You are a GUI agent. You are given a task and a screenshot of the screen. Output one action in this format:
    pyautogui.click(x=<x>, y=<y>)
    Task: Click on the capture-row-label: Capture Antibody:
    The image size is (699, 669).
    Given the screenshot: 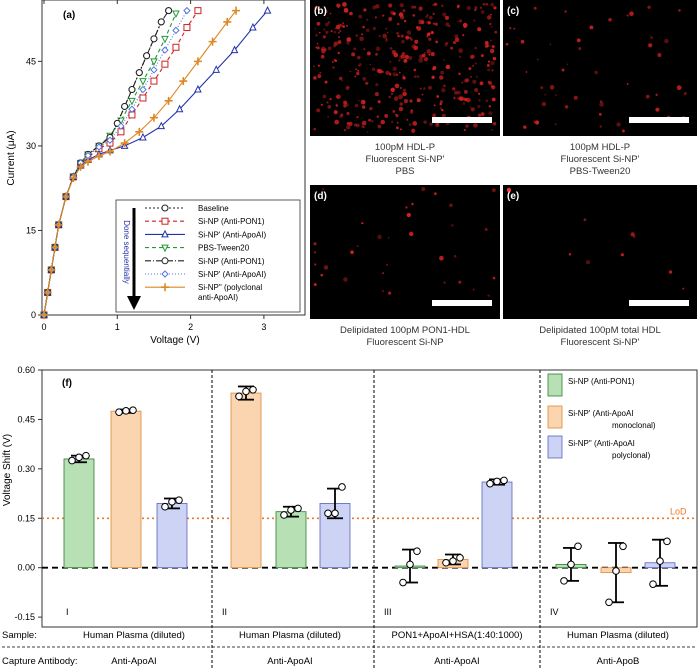 What is the action you would take?
    pyautogui.click(x=40, y=661)
    